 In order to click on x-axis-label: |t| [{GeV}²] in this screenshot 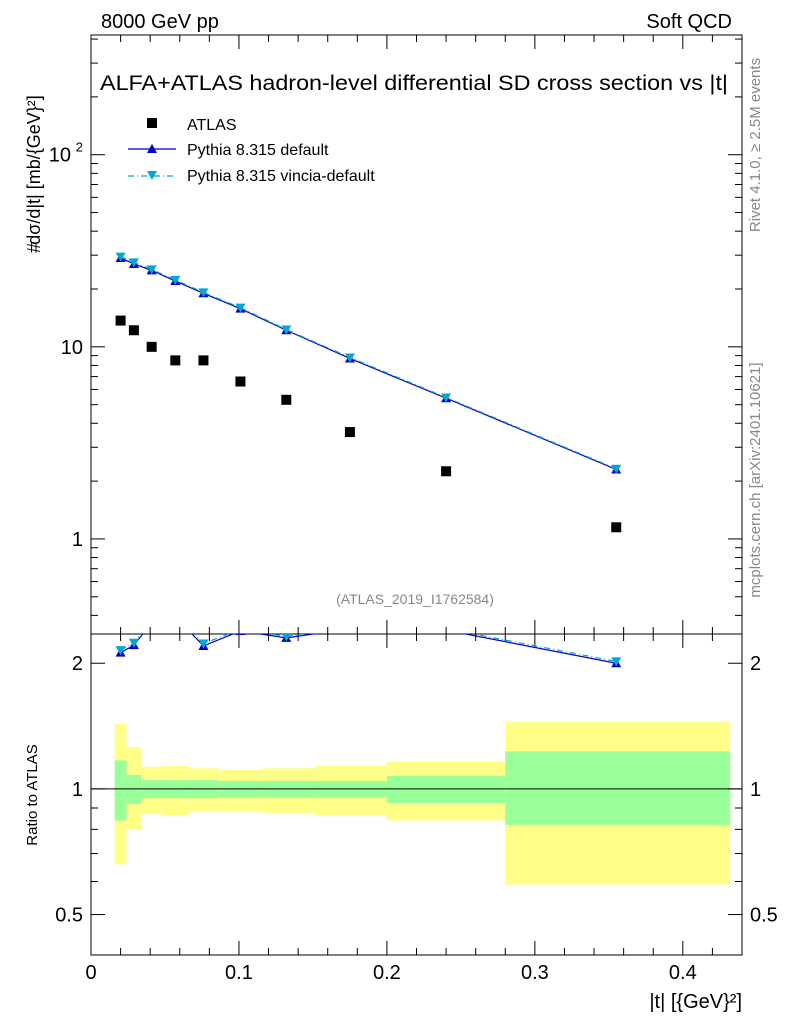, I will do `click(695, 1002)`.